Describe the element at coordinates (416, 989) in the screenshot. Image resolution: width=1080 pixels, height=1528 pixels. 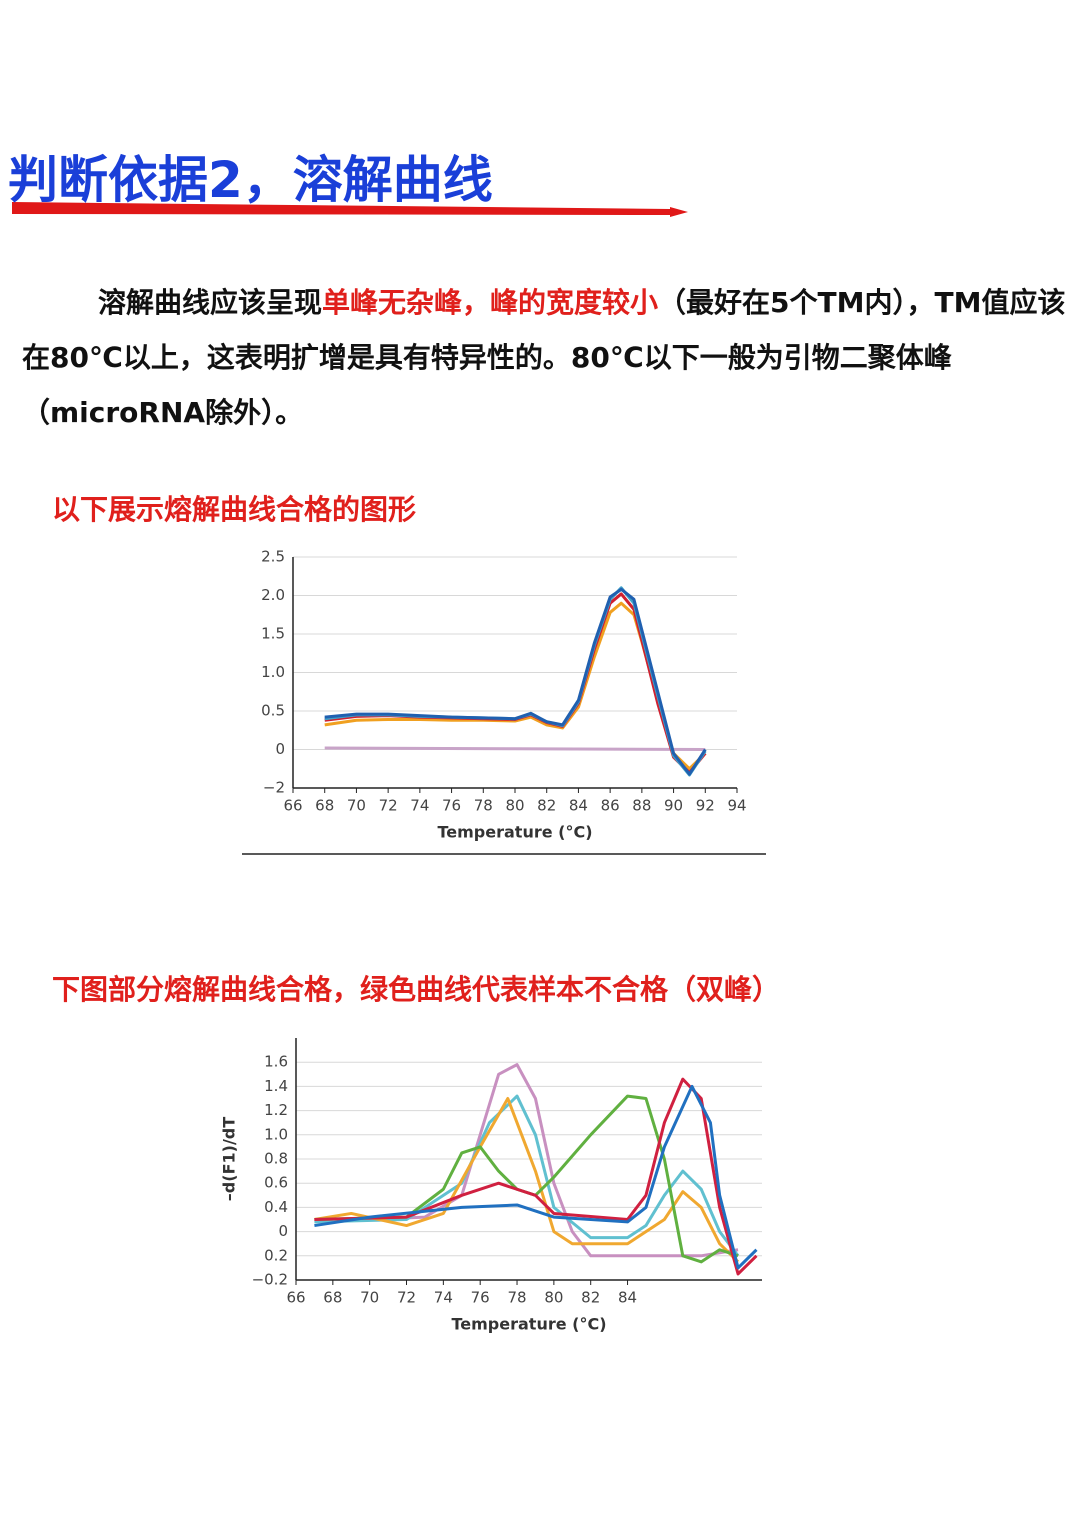
I see `heading: 下图部分熔解曲线合格，绿色曲线代表样本不合格（双峰）` at that location.